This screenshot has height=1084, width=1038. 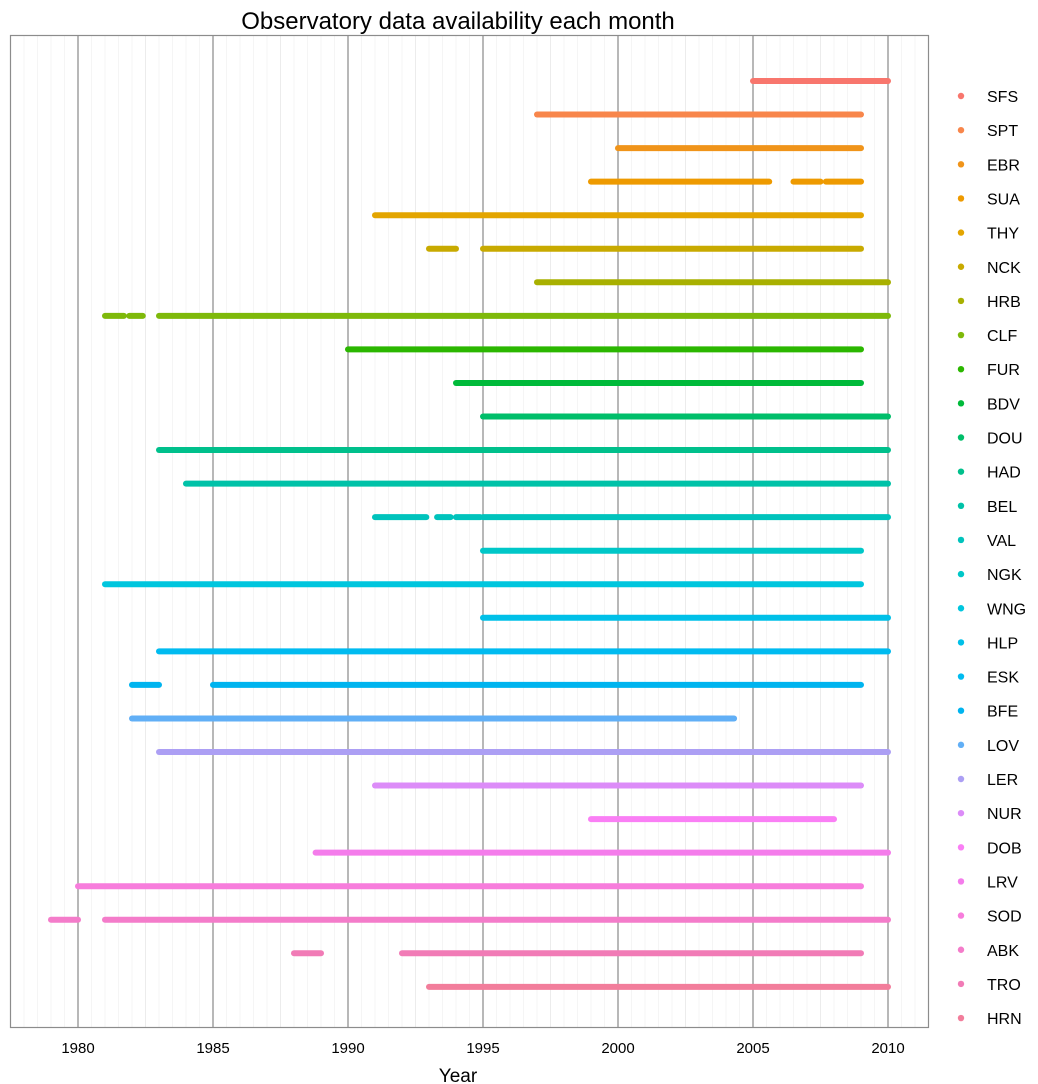 What do you see at coordinates (961, 369) in the screenshot?
I see `legend-key-fur` at bounding box center [961, 369].